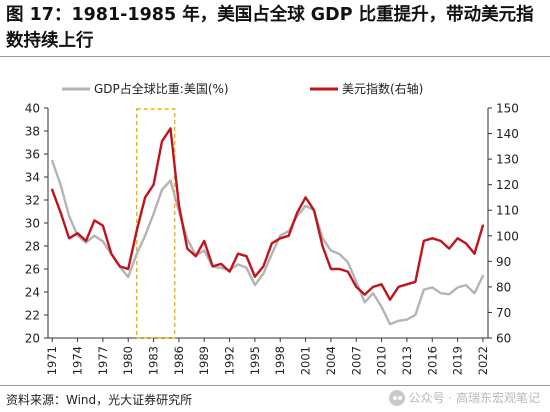  I want to click on y-tick-label: 24, so click(32, 293).